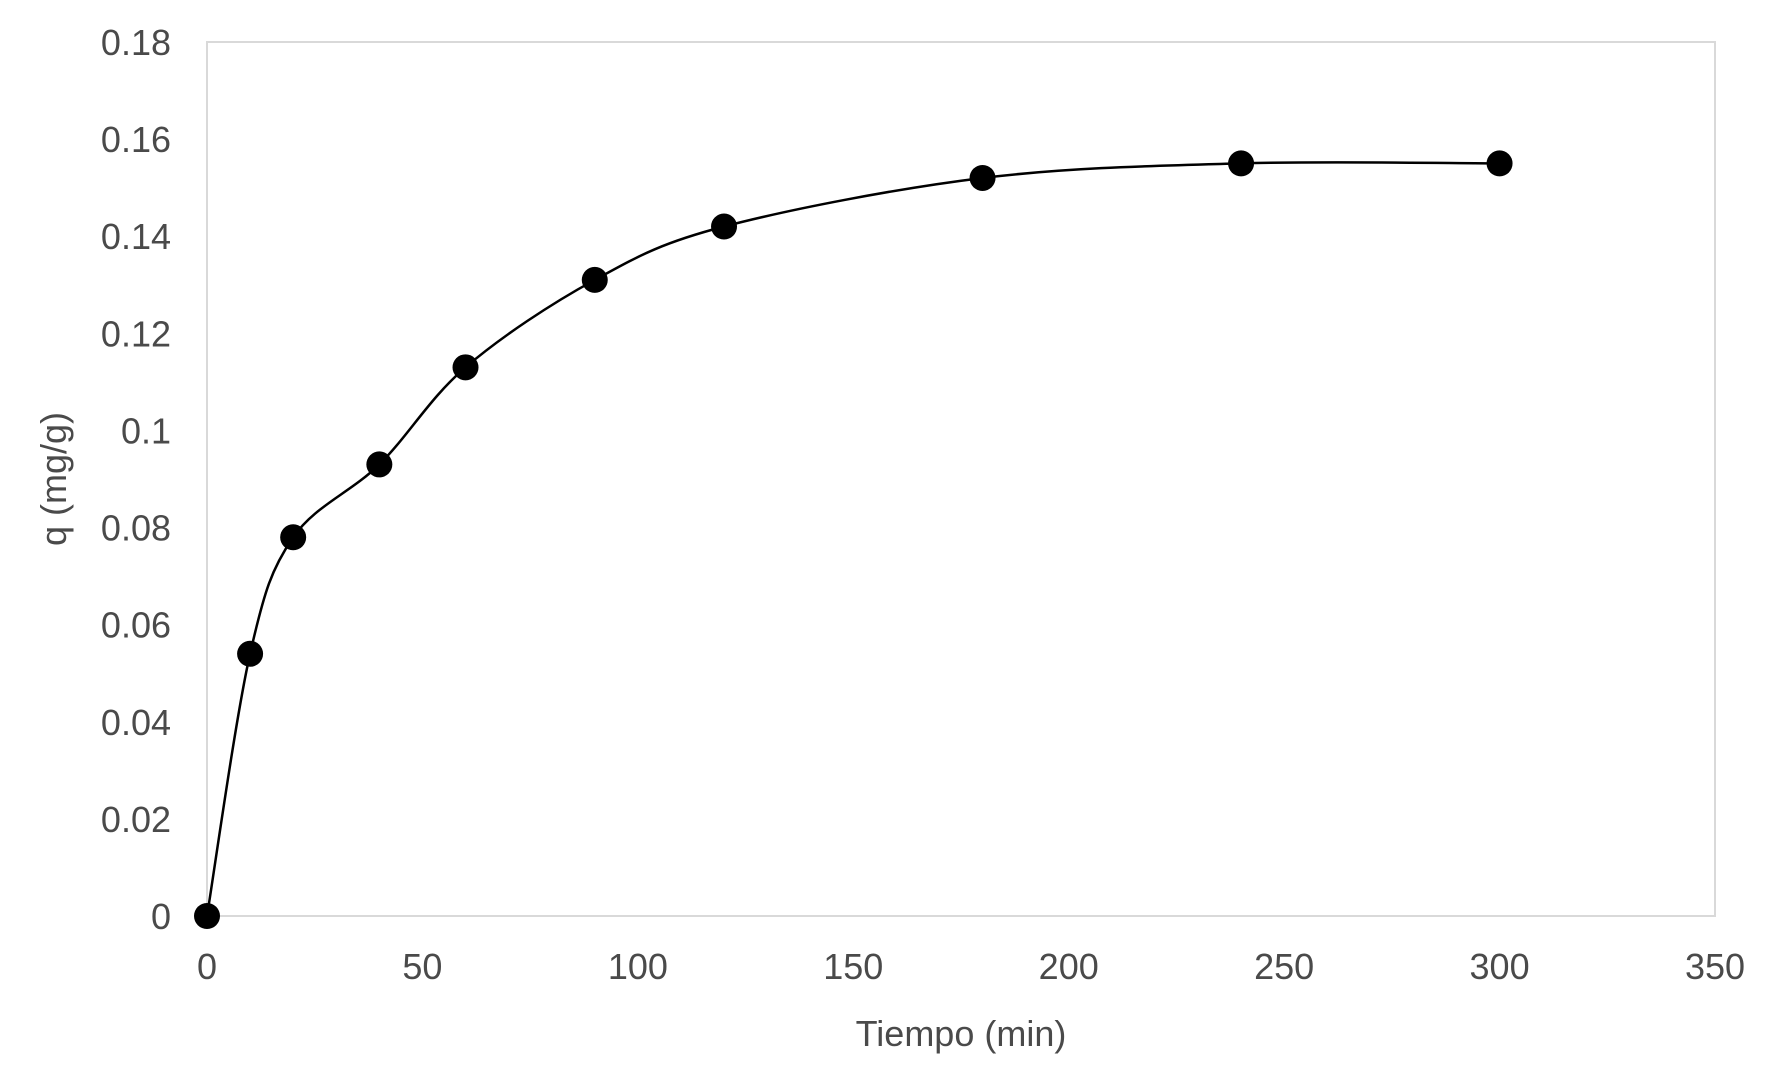  I want to click on y-tick-label: 0.14, so click(136, 236).